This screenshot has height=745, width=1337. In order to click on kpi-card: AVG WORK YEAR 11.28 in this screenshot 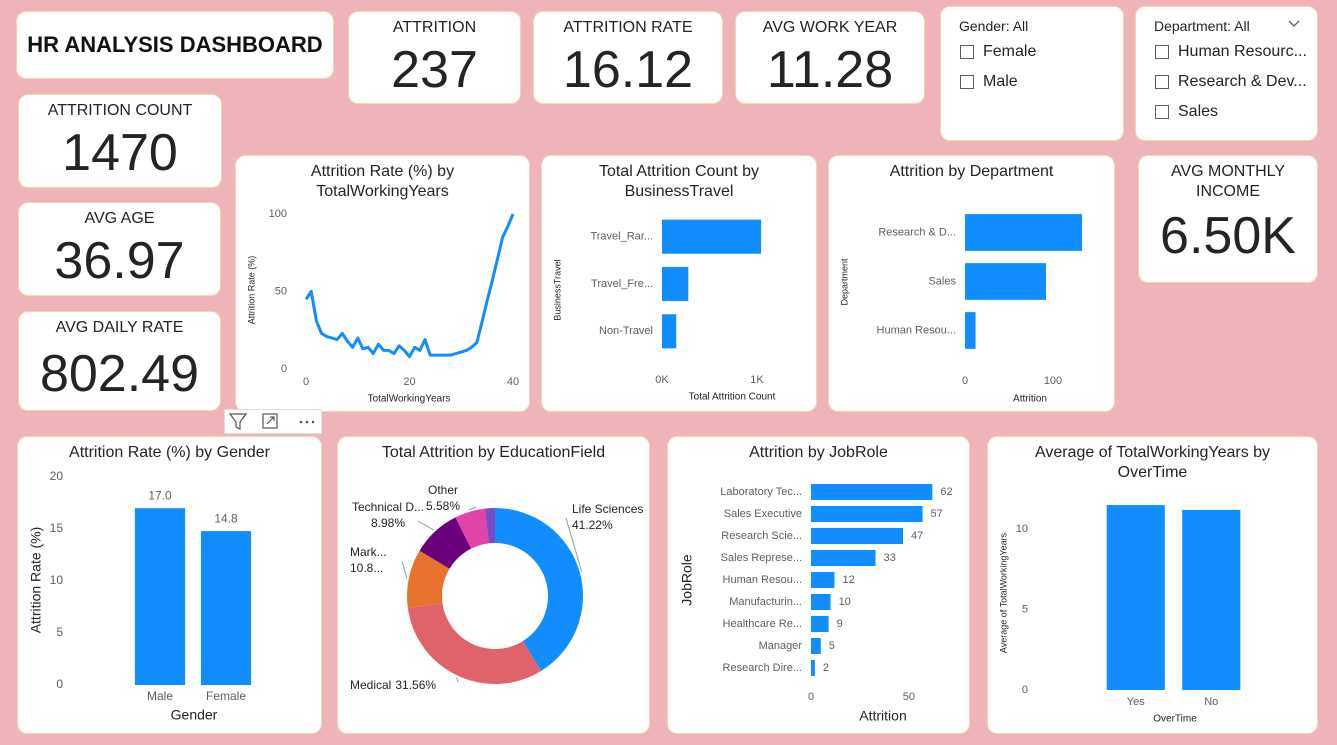, I will do `click(830, 57)`.